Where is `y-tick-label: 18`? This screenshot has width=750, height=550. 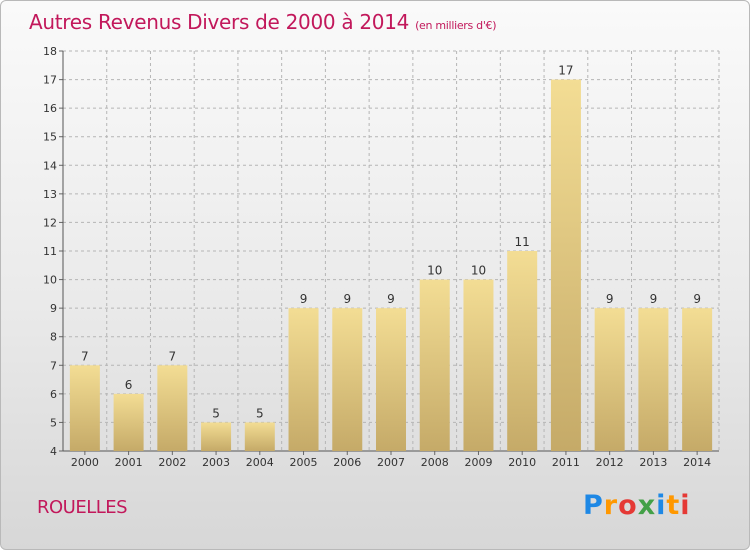 y-tick-label: 18 is located at coordinates (50, 51).